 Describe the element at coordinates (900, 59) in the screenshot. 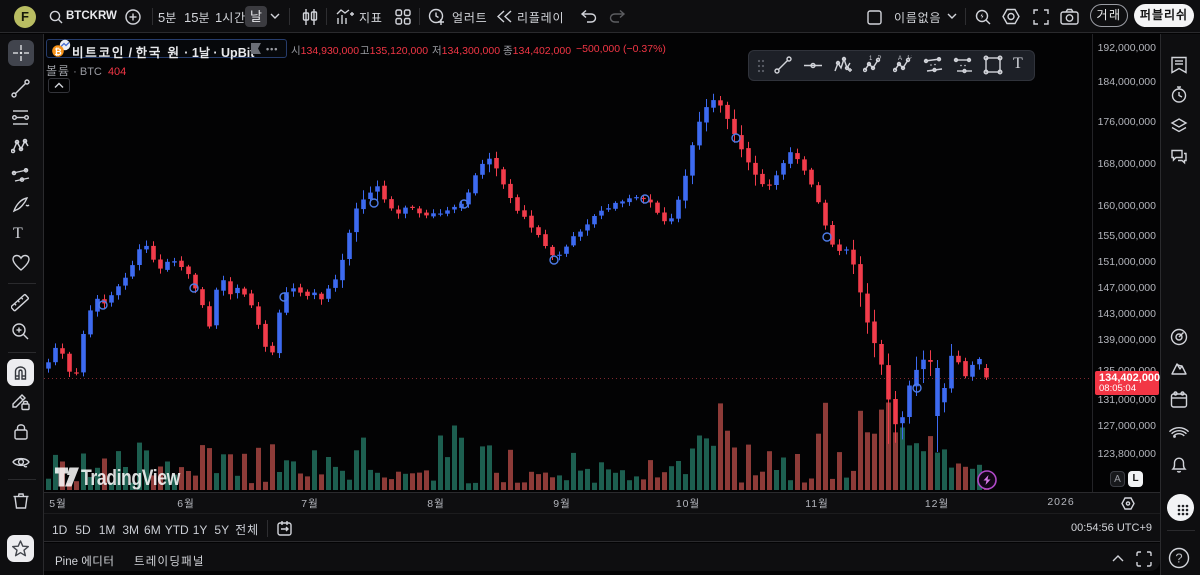

I see `svg-text: A` at that location.